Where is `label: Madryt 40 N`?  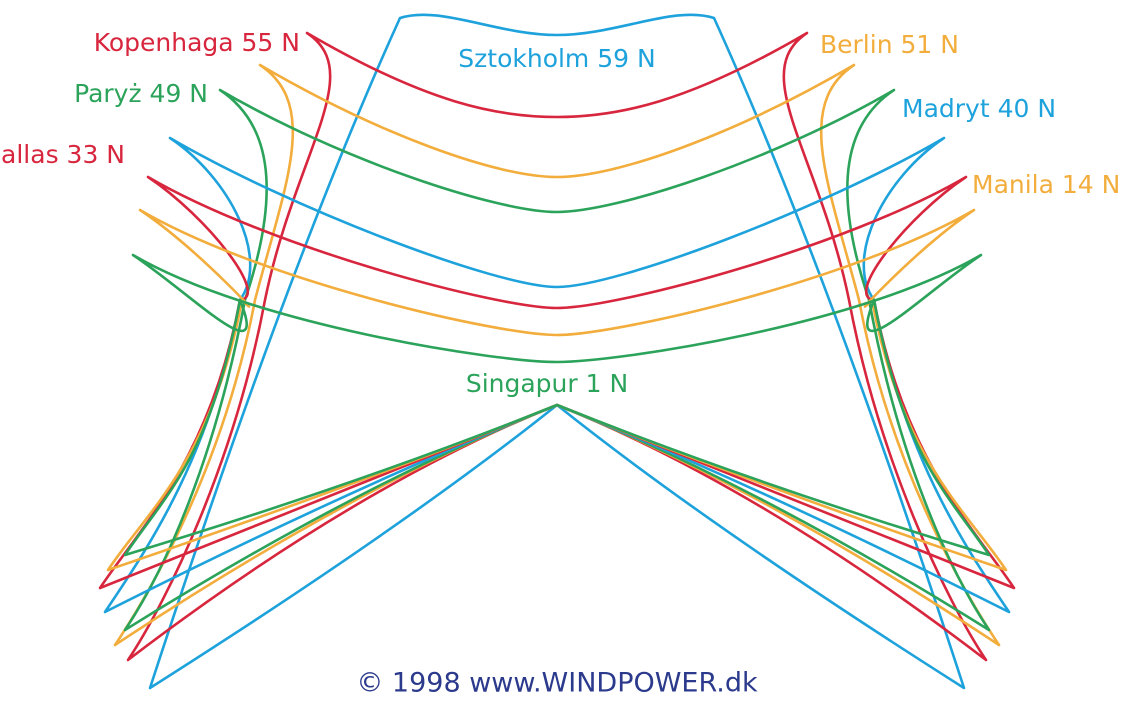
label: Madryt 40 N is located at coordinates (979, 108).